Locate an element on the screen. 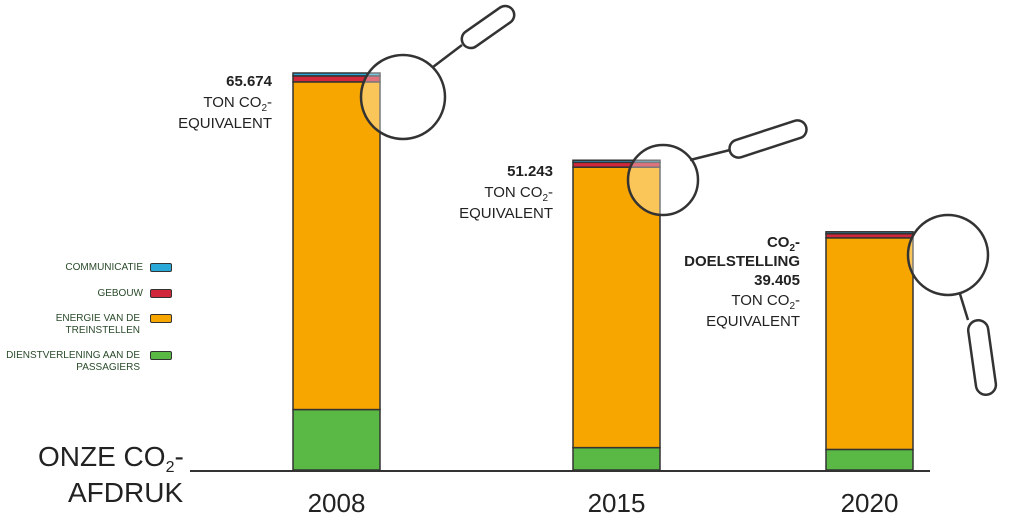 The image size is (1024, 523). x-tick-label: 2008 is located at coordinates (337, 503).